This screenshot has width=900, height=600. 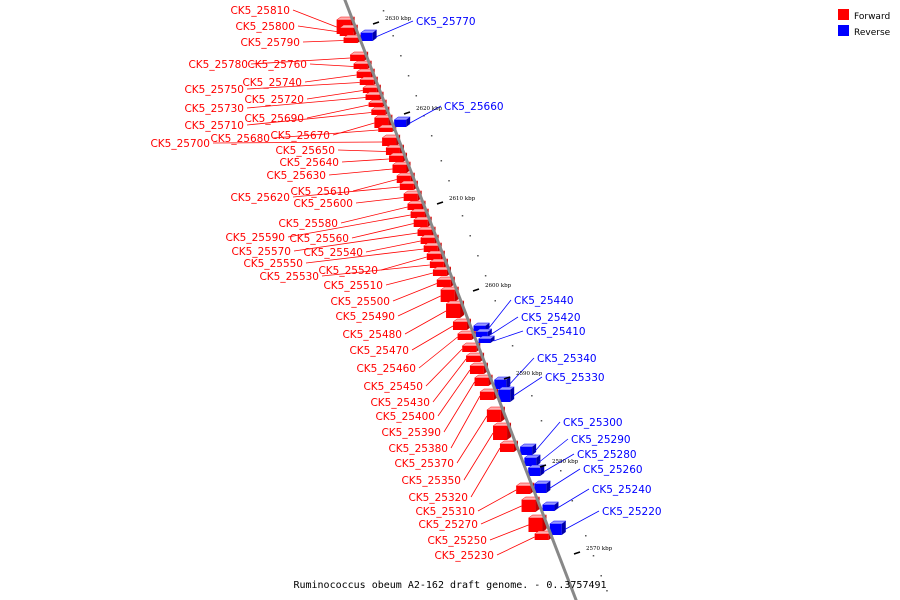 What do you see at coordinates (300, 136) in the screenshot?
I see `forward-gene-label: CK5_25670` at bounding box center [300, 136].